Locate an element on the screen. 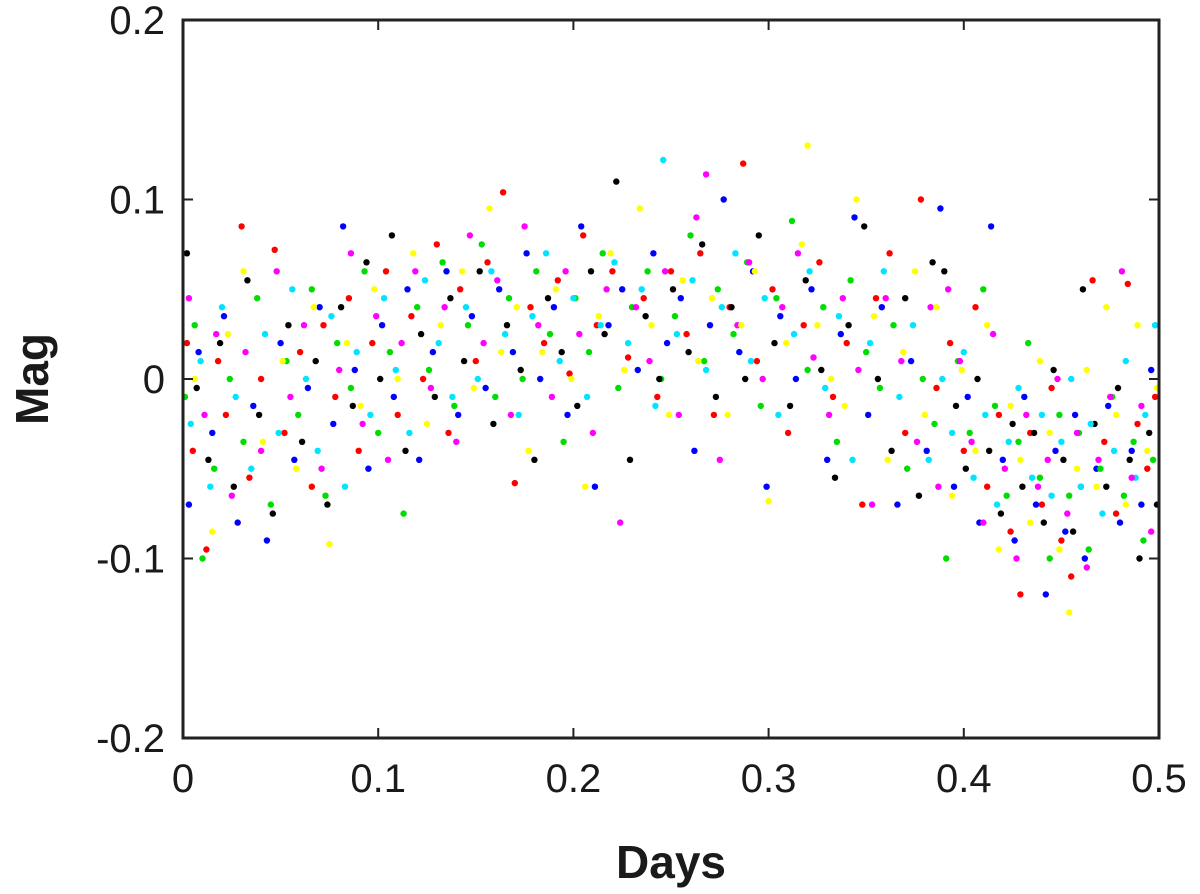 The image size is (1200, 894). y-axis-tick-labels: -0.2 -0.1 0 0.1 0.2 is located at coordinates (130, 380).